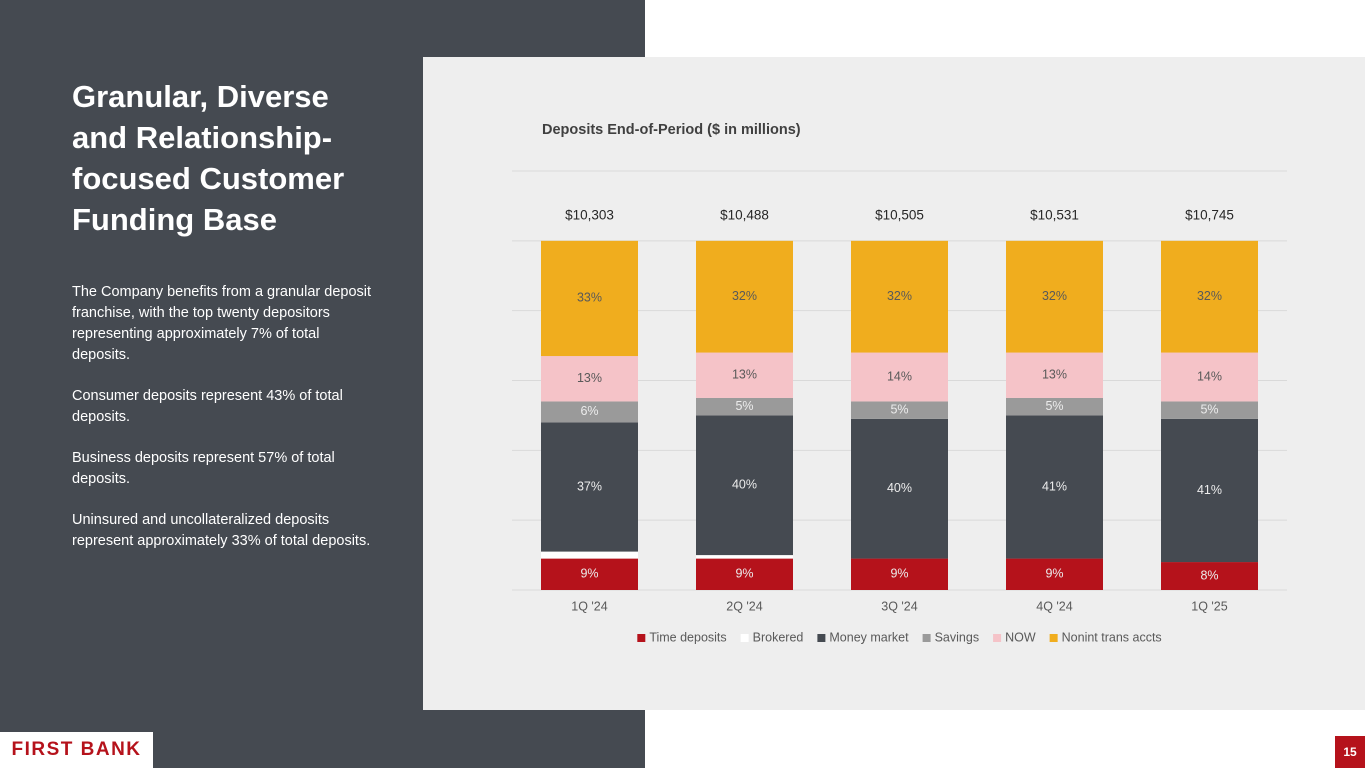 This screenshot has width=1365, height=768. What do you see at coordinates (744, 606) in the screenshot?
I see `x-tick-label: 2Q '24` at bounding box center [744, 606].